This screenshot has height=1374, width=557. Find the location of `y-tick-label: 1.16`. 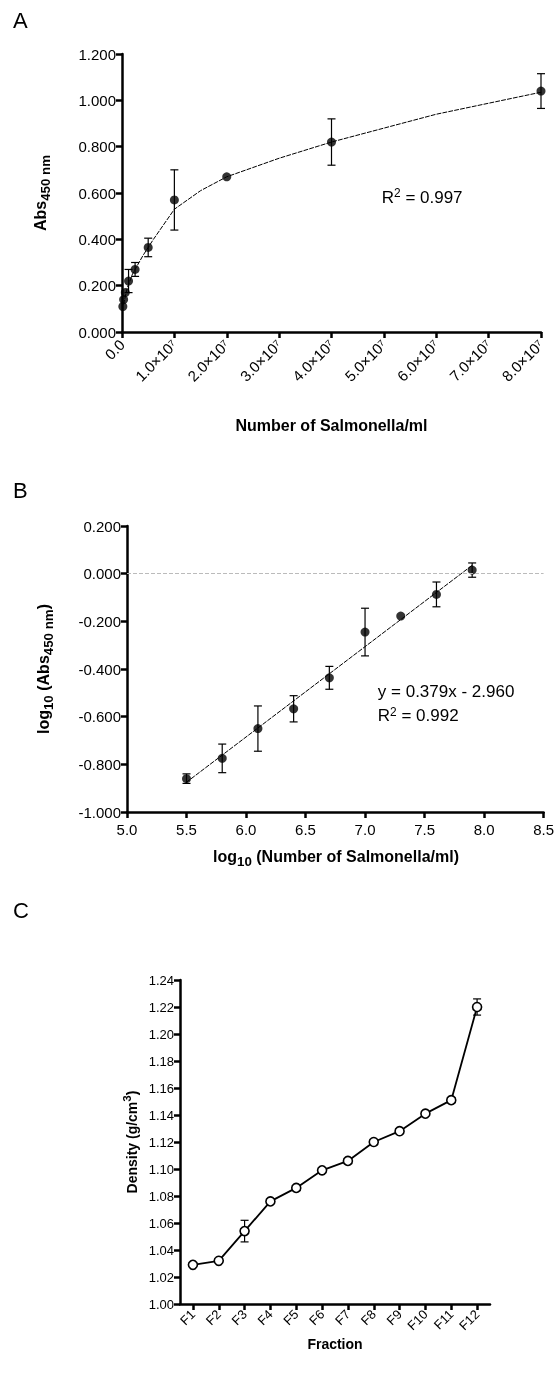

y-tick-label: 1.16 is located at coordinates (161, 1088).